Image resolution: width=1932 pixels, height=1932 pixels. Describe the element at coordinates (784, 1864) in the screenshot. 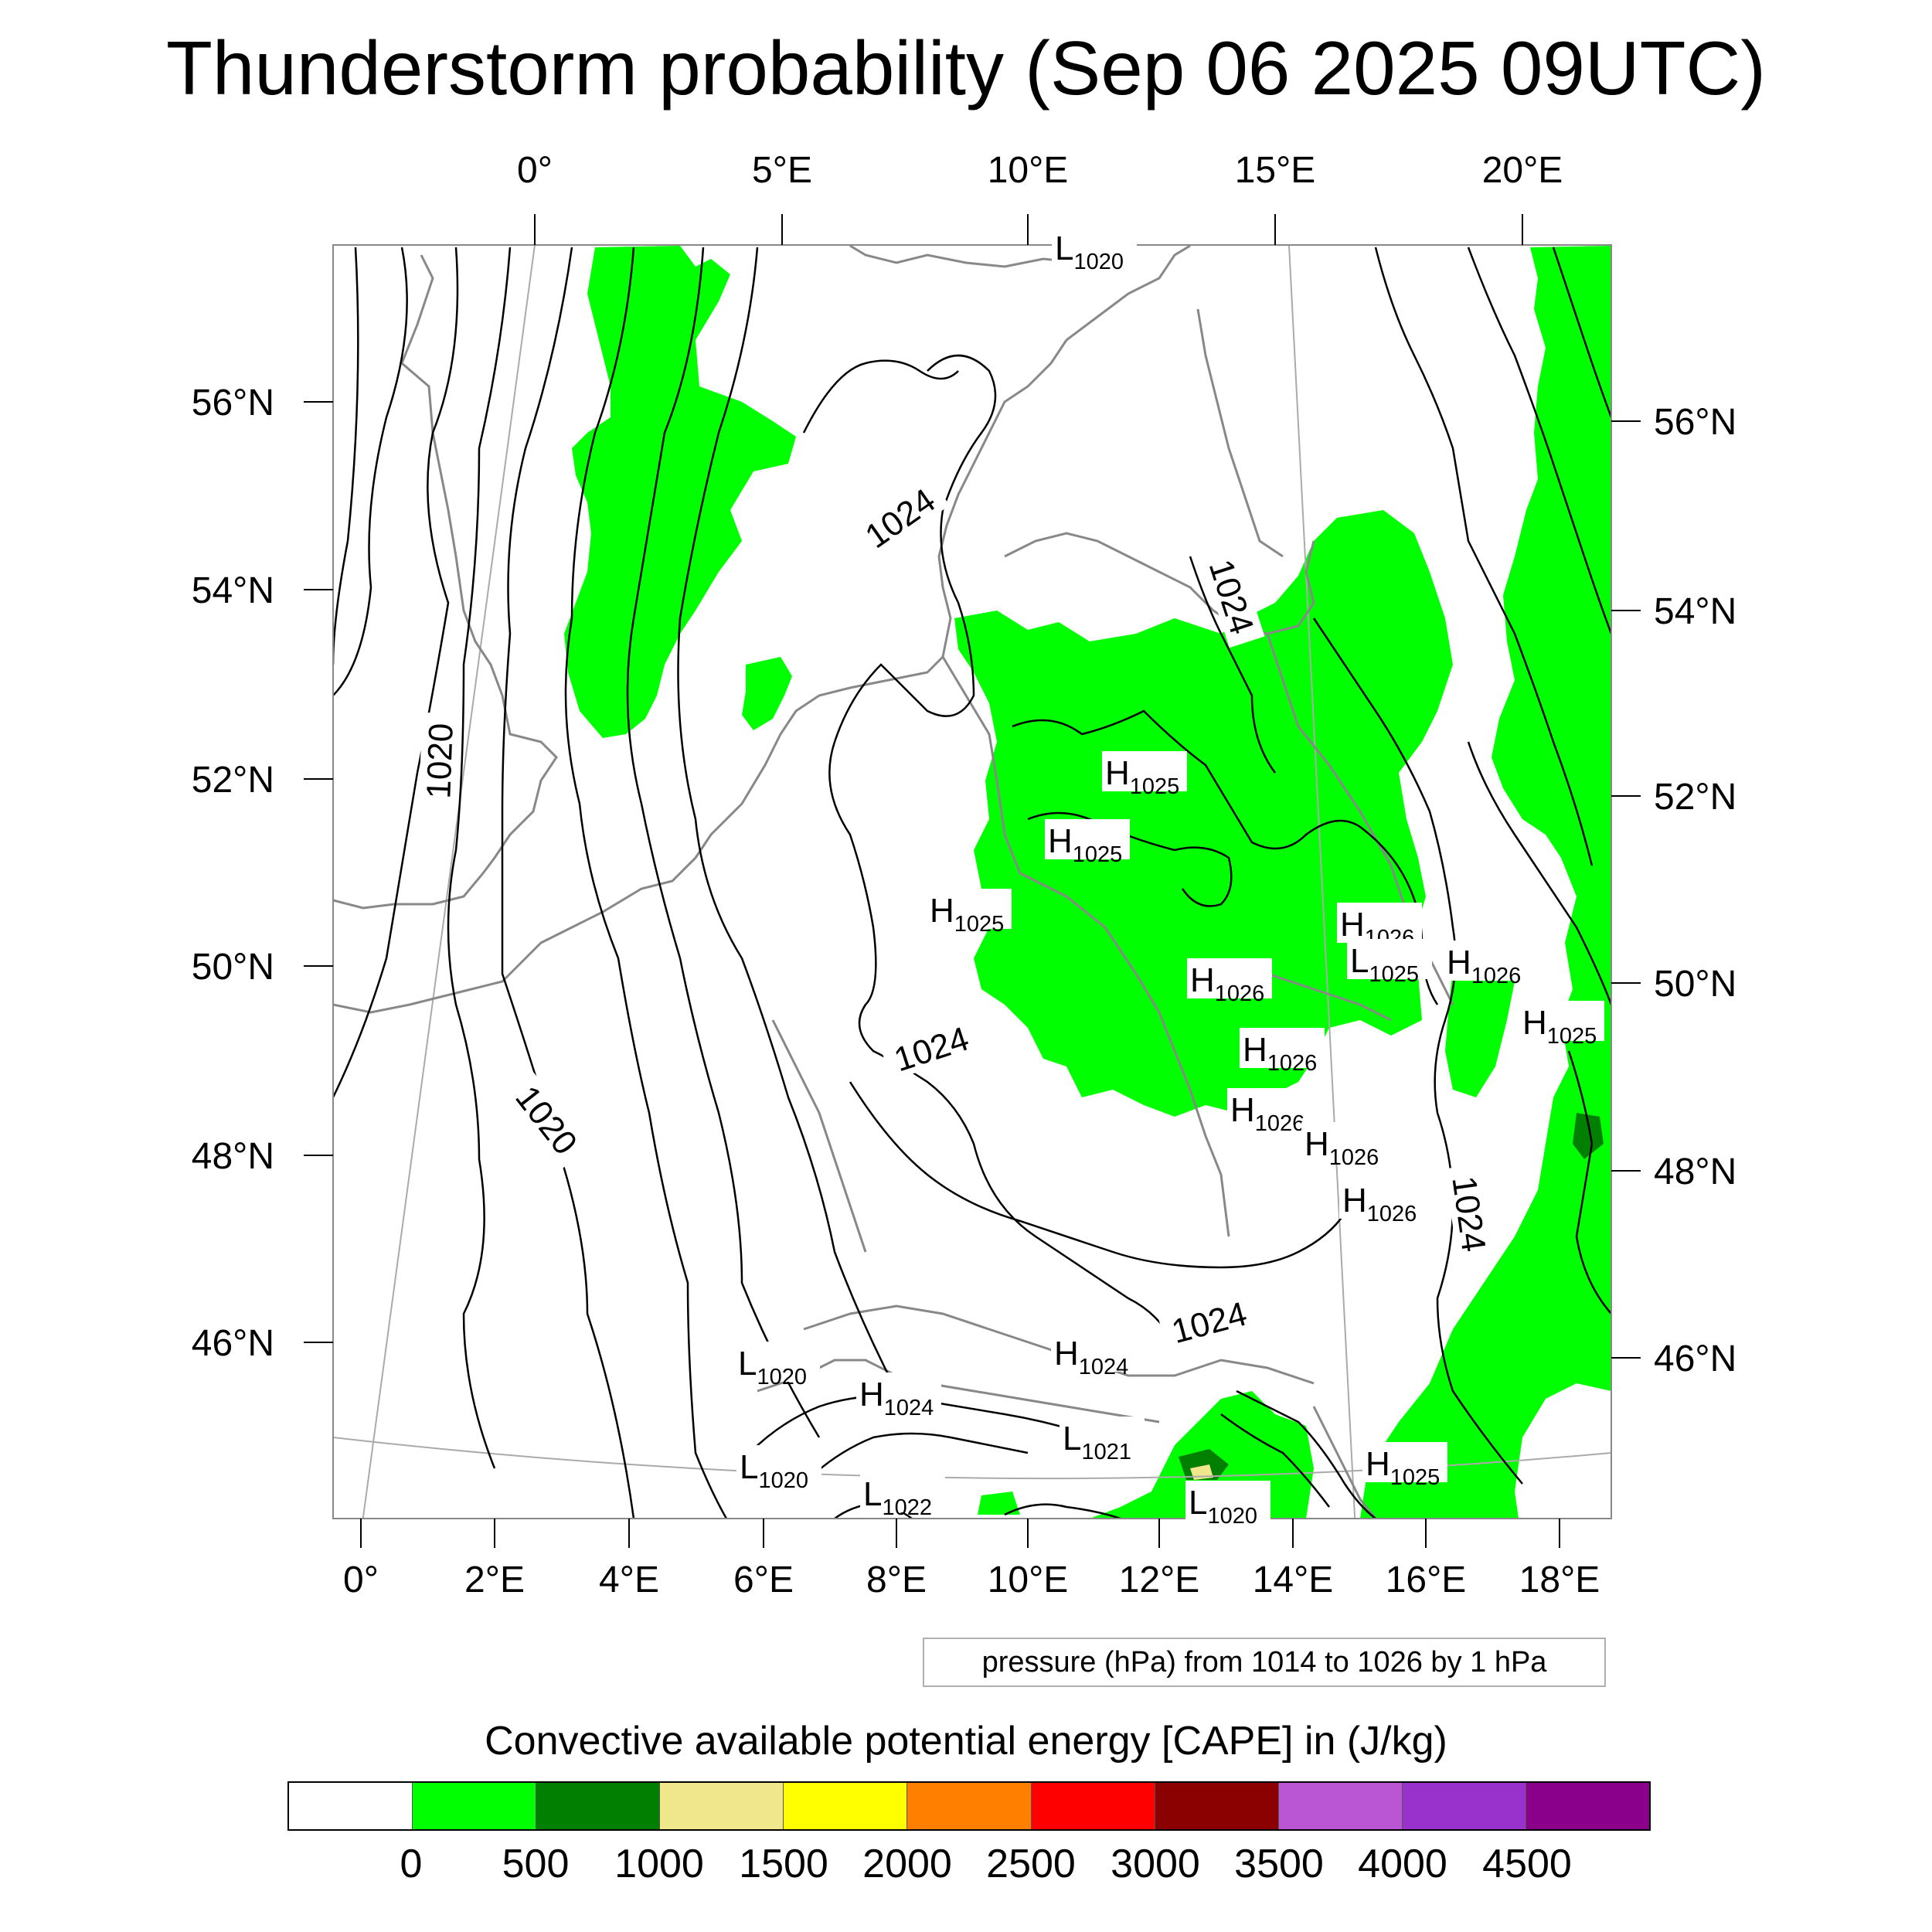

I see `colorbar-label: 1500` at that location.